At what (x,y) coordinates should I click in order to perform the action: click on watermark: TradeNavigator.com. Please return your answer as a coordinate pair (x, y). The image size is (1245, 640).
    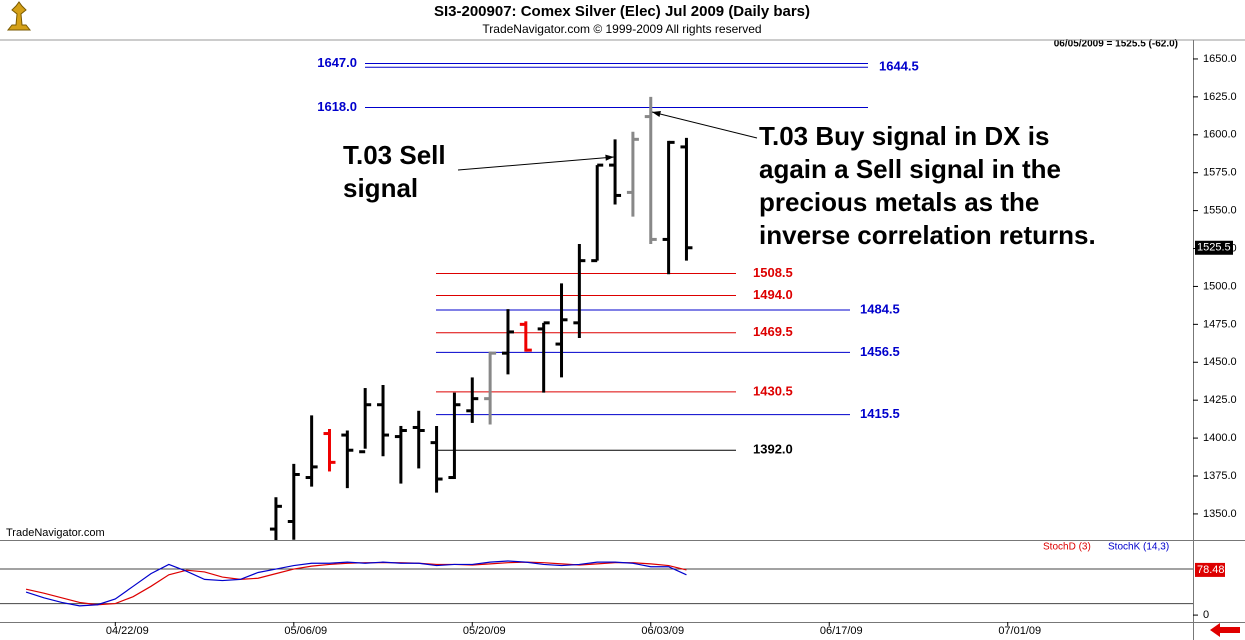
    Looking at the image, I should click on (55, 533).